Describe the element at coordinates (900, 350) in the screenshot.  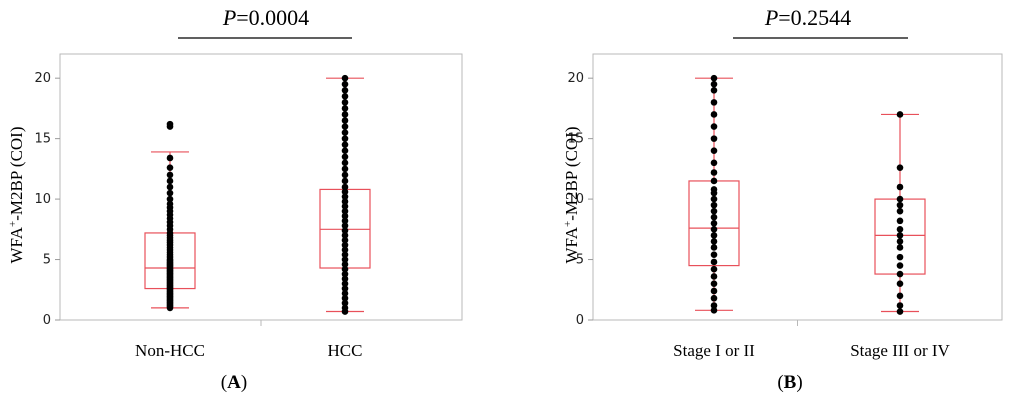
I see `x-category-label: Stage III or IV` at that location.